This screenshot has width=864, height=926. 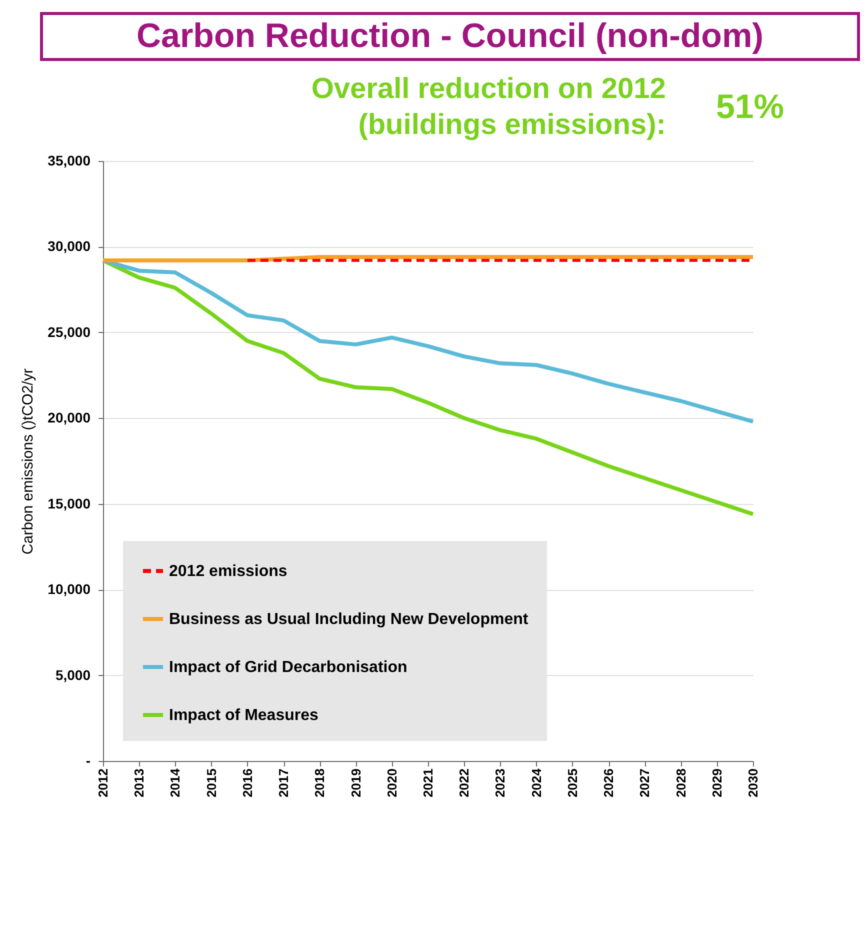 I want to click on y-tick-label: 35,000, so click(x=69, y=160).